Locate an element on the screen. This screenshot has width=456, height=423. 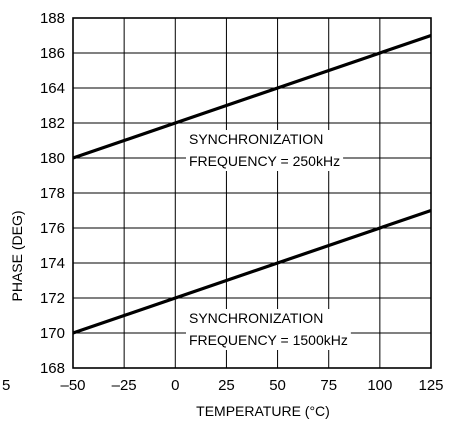
y-tick-label-5: 178 is located at coordinates (52, 193).